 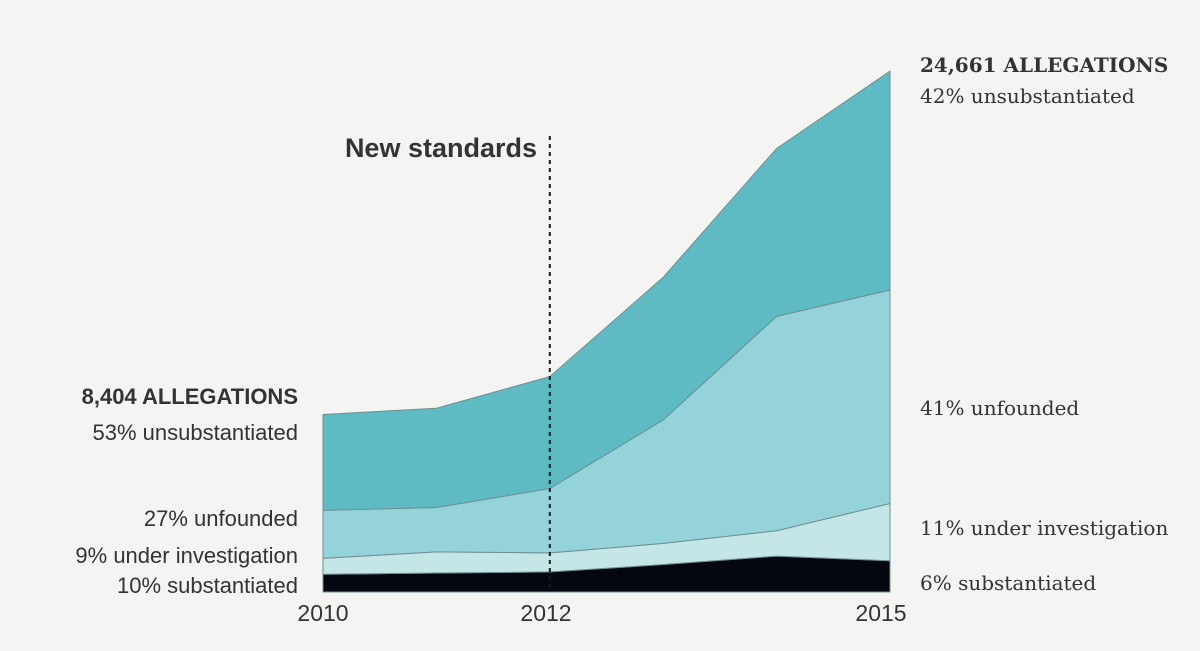 What do you see at coordinates (545, 613) in the screenshot?
I see `x-tick-2012: 2012` at bounding box center [545, 613].